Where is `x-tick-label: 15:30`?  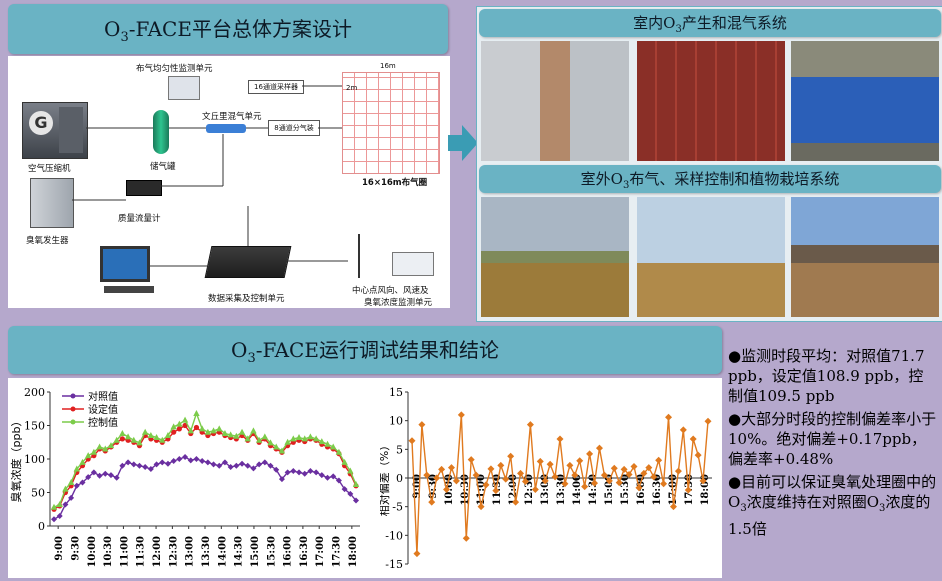 x-tick-label: 15:30 is located at coordinates (625, 490).